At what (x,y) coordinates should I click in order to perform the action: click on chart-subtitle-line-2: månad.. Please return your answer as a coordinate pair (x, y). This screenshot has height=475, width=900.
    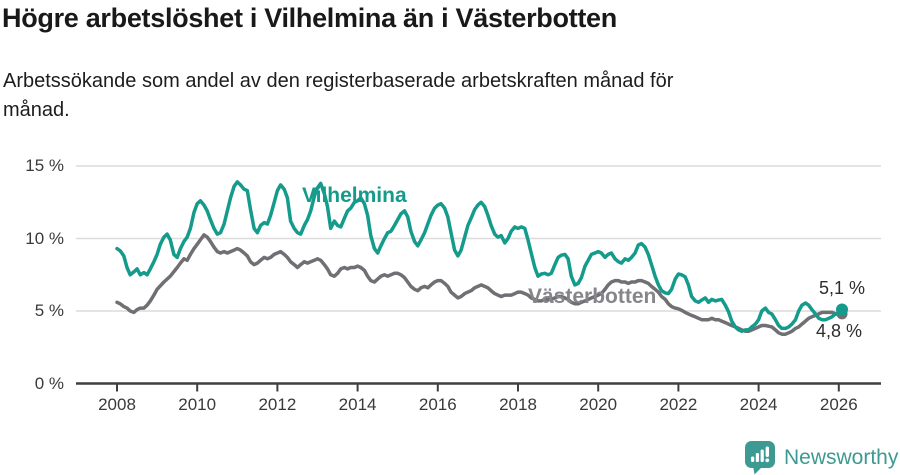
    Looking at the image, I should click on (36, 110).